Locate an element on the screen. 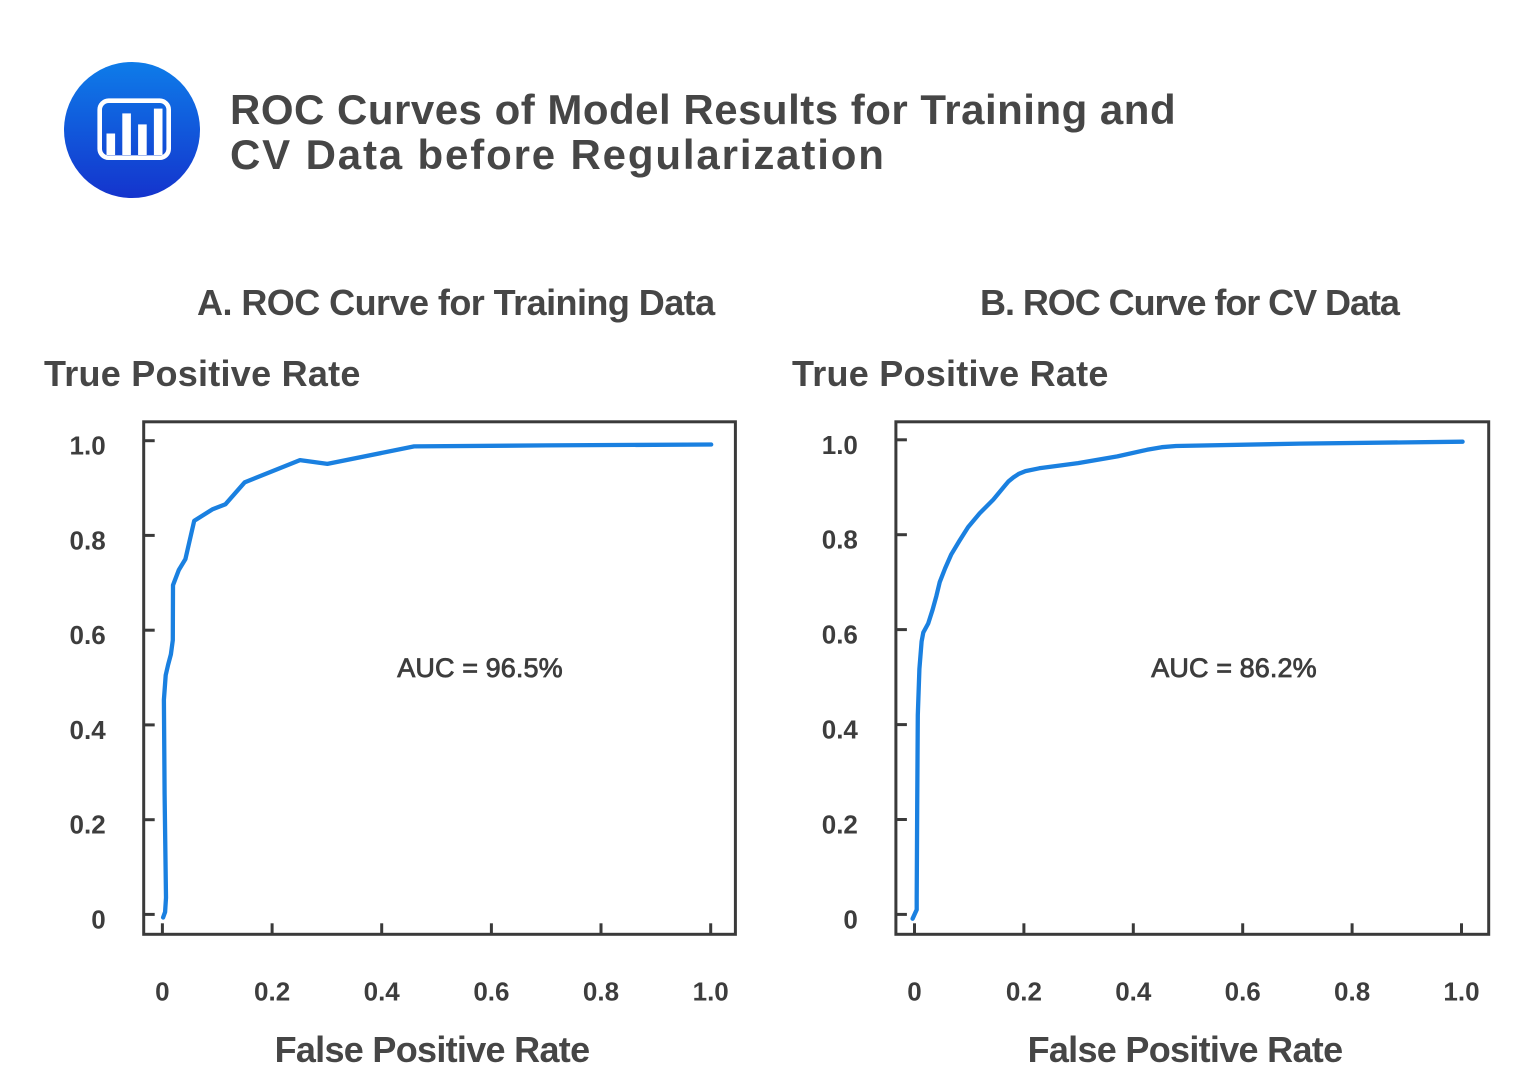 The image size is (1536, 1091). svg-text: A. ROC Curve for Training Data is located at coordinates (456, 302).